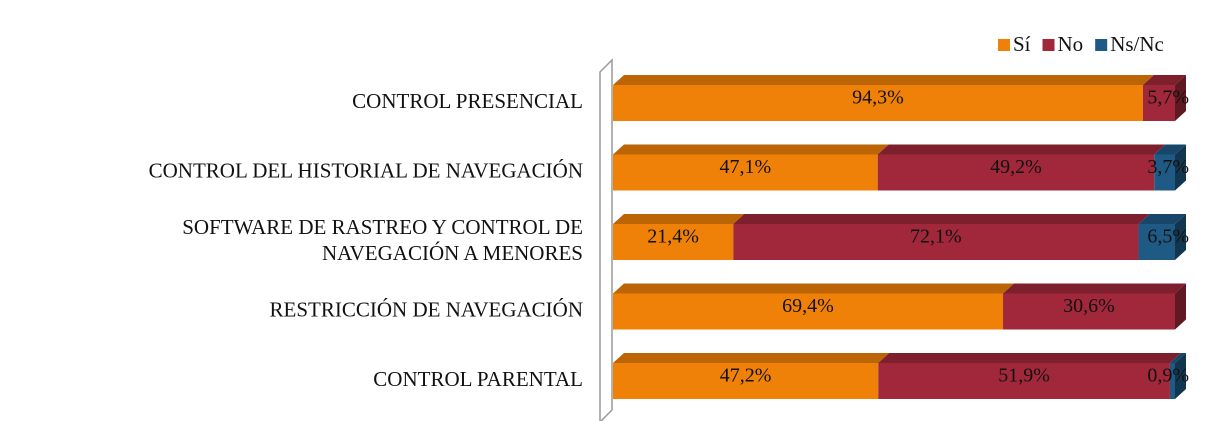 This screenshot has height=421, width=1215. I want to click on chart-wall, so click(606, 239).